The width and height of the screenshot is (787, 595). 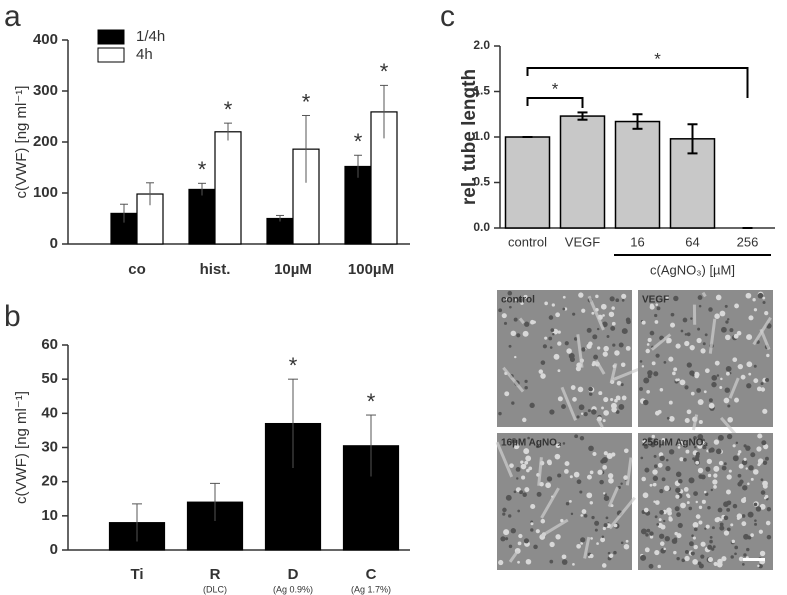 What do you see at coordinates (481, 227) in the screenshot?
I see `y-tick-label: 0.0` at bounding box center [481, 227].